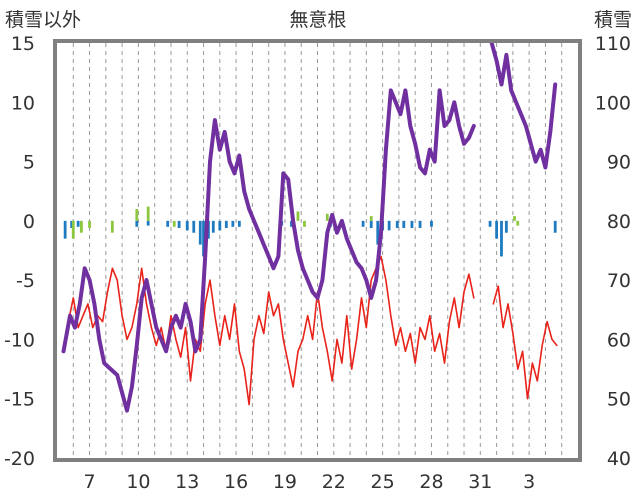 This screenshot has width=636, height=501. What do you see at coordinates (23, 103) in the screenshot?
I see `y-left-tick-label: 10` at bounding box center [23, 103].